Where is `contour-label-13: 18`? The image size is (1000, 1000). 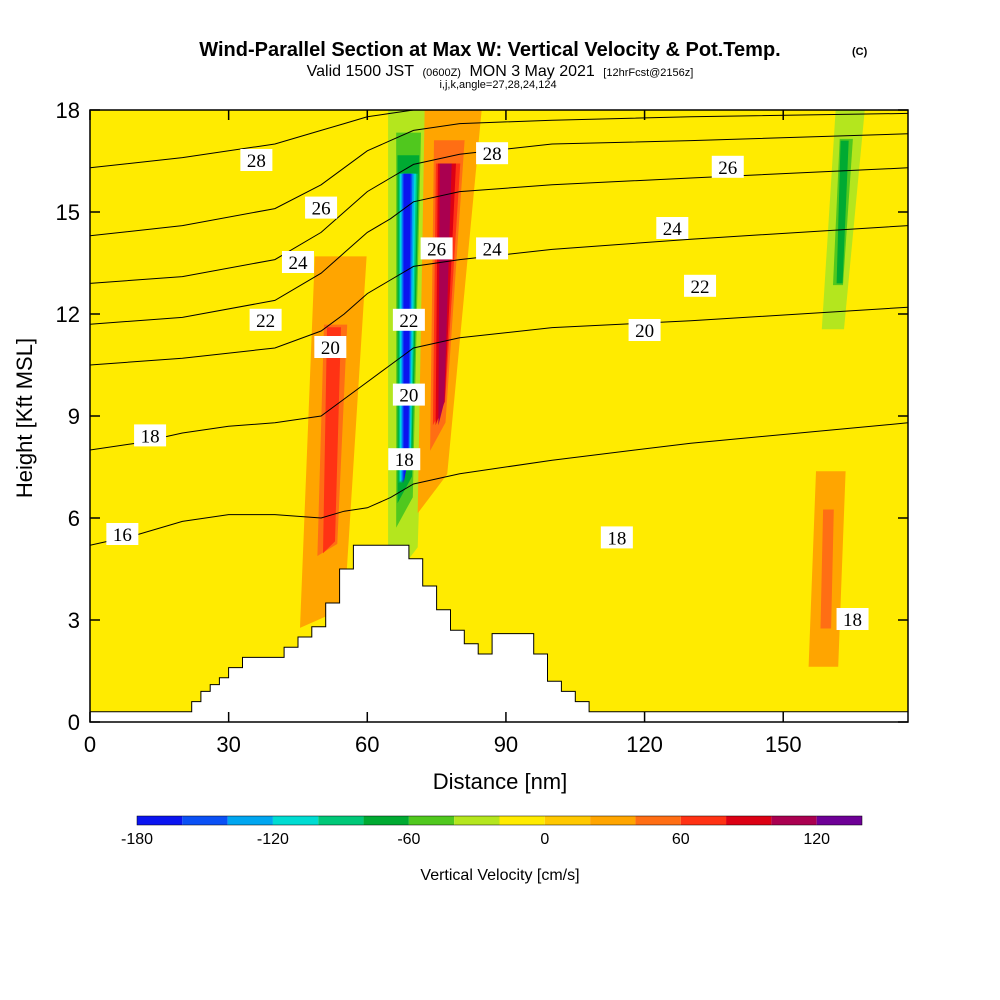 contour-label-13: 18 is located at coordinates (616, 537).